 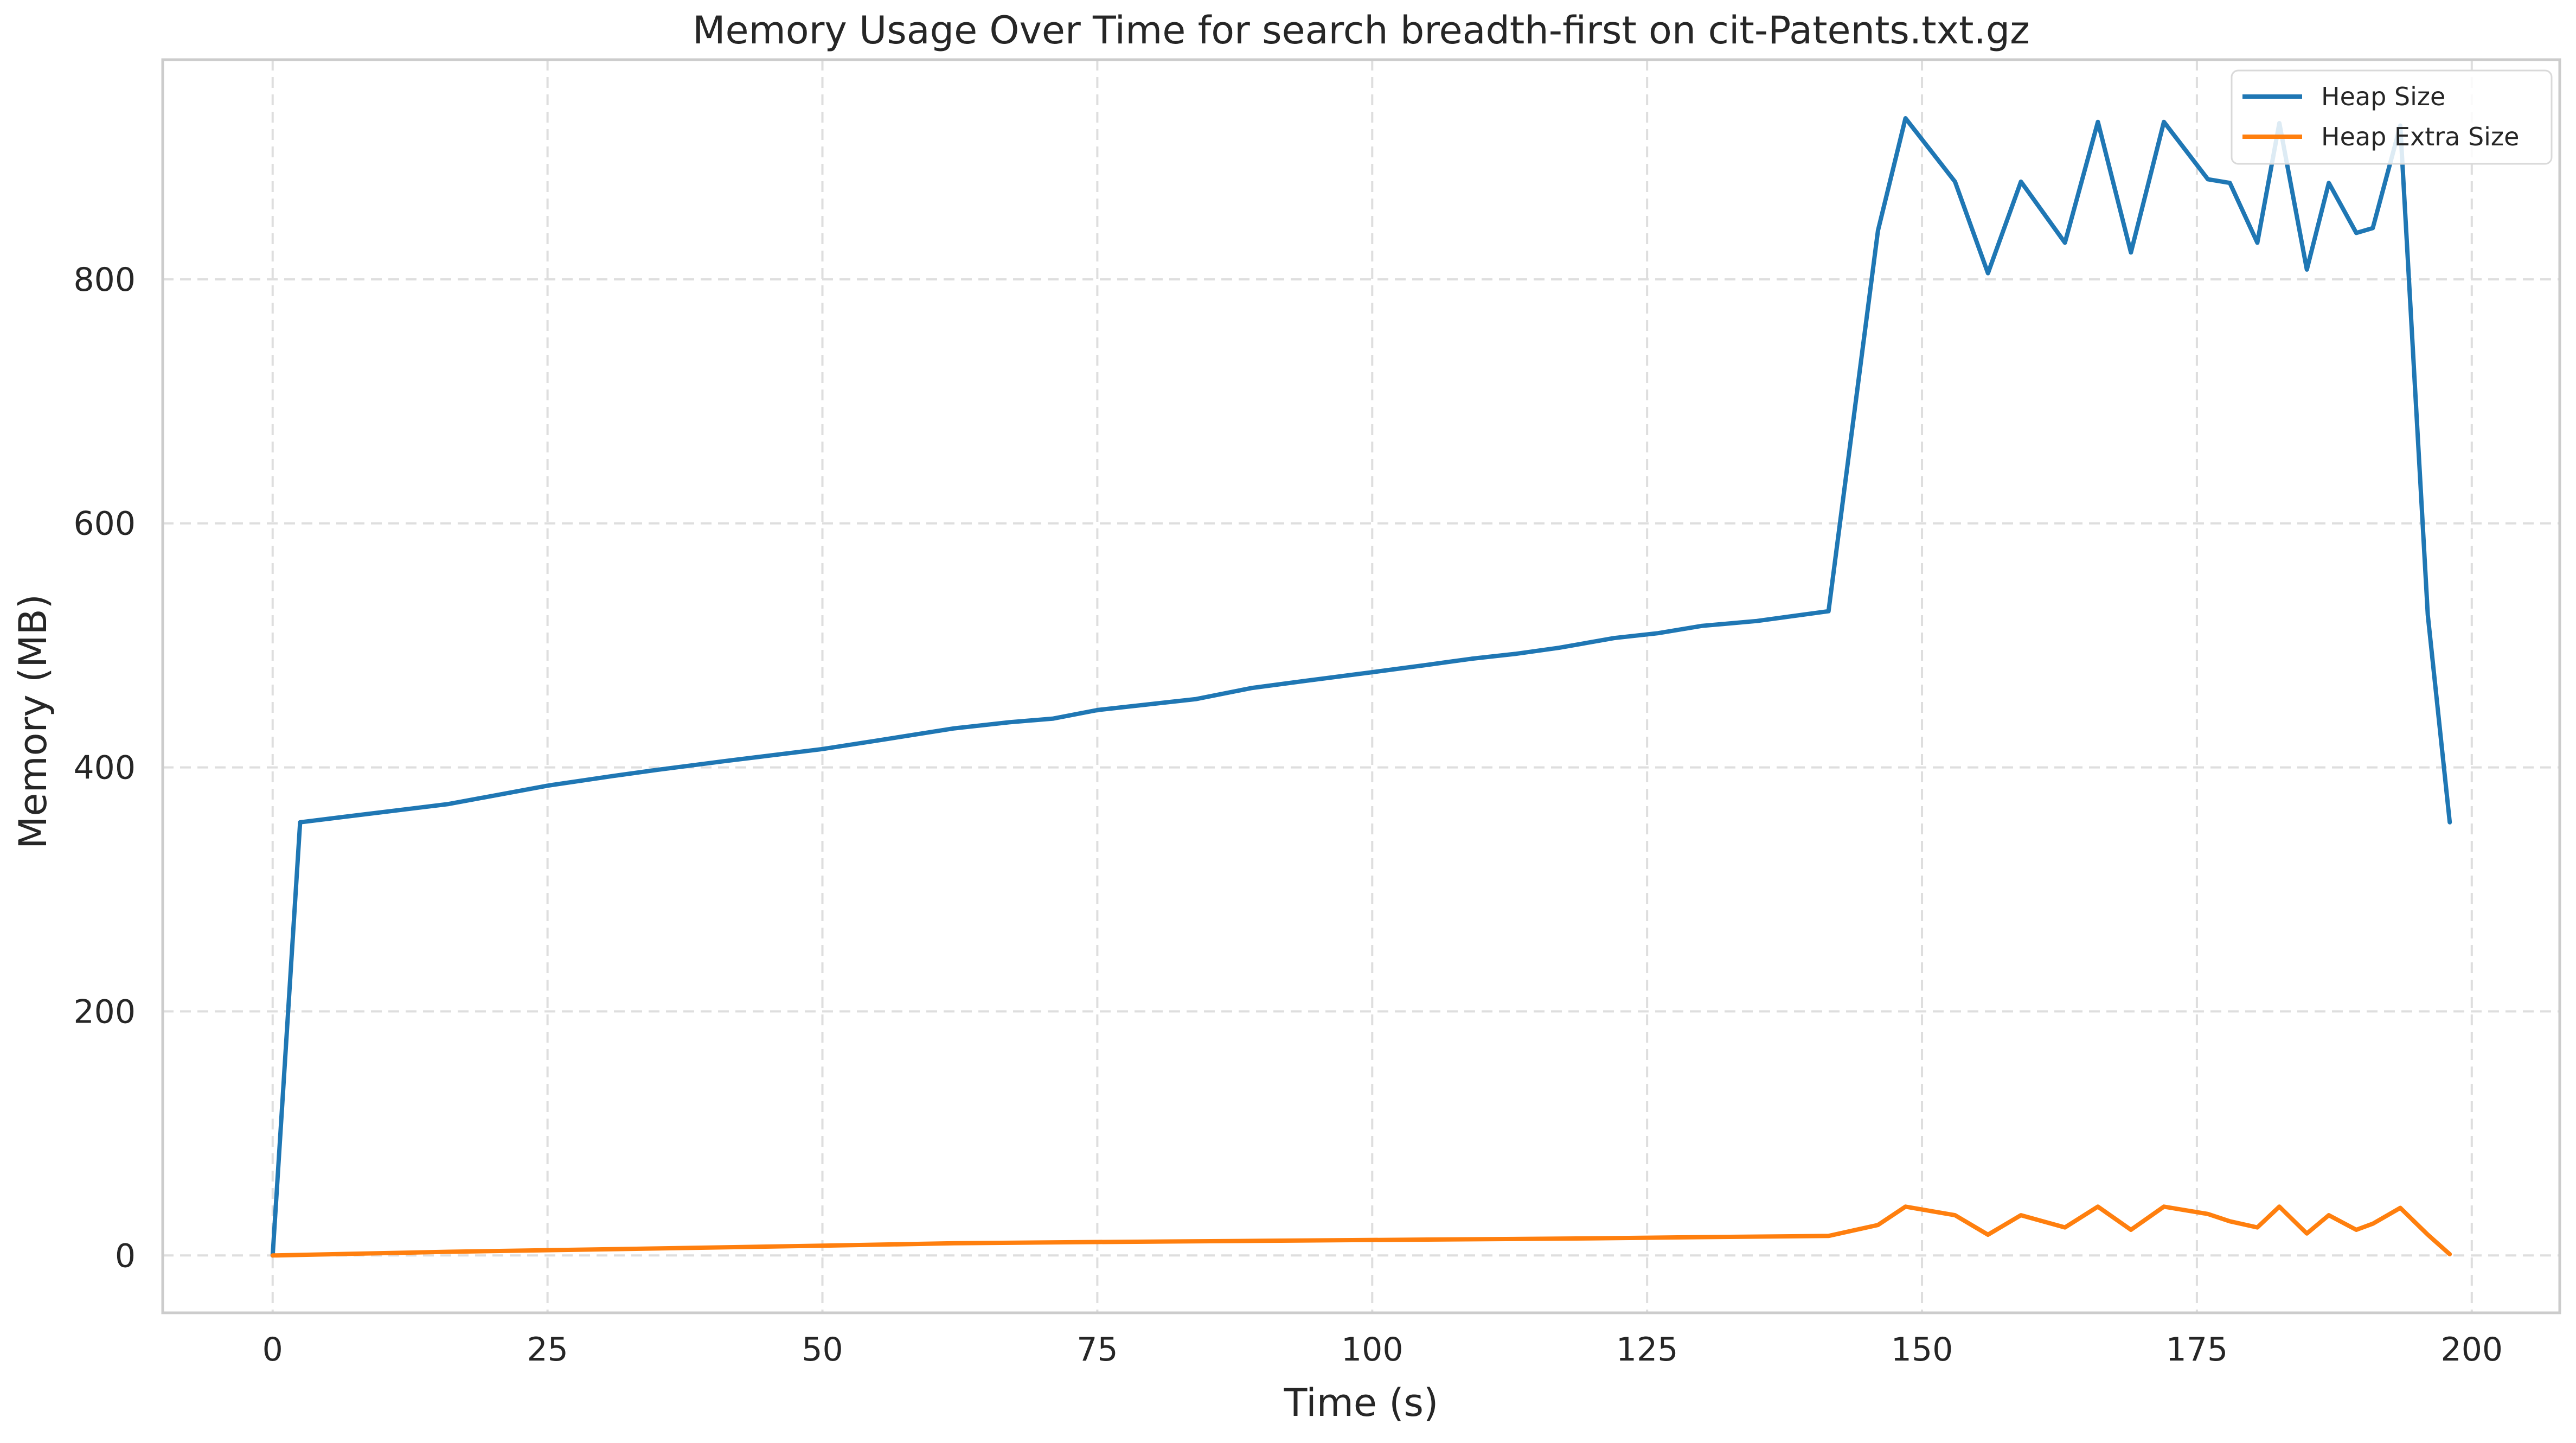 I want to click on y-tick-label: 600, so click(x=104, y=524).